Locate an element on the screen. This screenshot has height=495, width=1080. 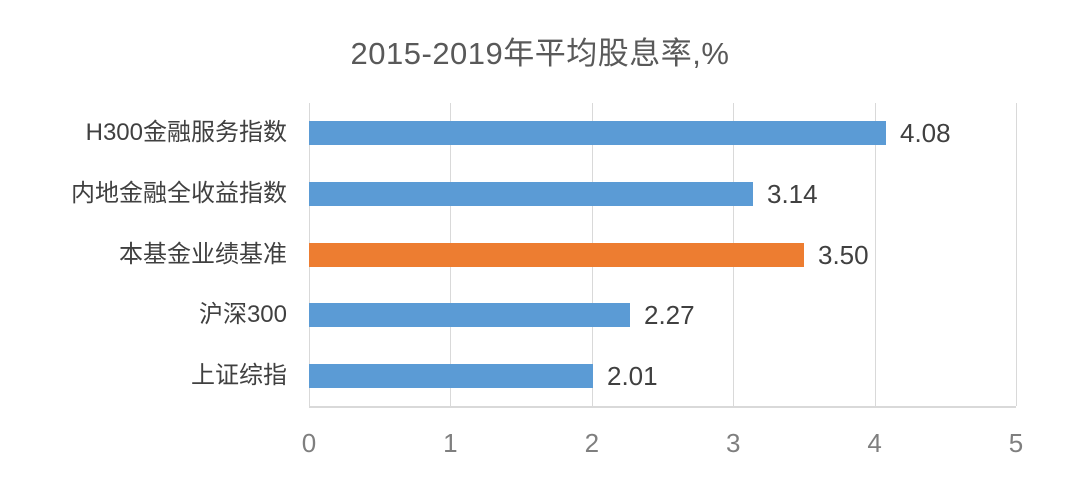
x-tick-label: 2 is located at coordinates (592, 443).